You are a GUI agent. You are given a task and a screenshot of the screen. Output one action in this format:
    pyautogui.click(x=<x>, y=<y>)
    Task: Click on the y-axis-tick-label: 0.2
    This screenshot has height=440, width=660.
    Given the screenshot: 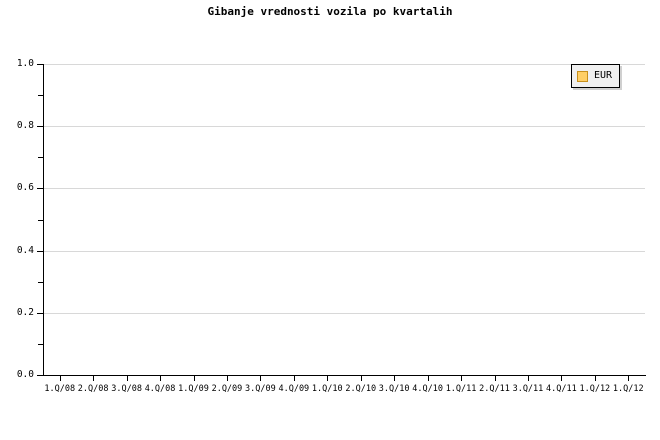 What is the action you would take?
    pyautogui.click(x=25, y=312)
    